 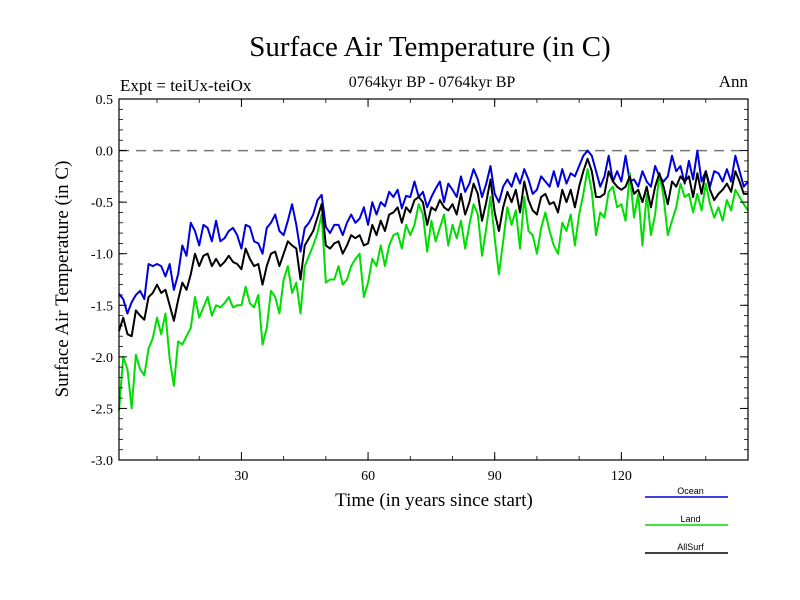 What do you see at coordinates (690, 519) in the screenshot?
I see `legend-label-land: Land` at bounding box center [690, 519].